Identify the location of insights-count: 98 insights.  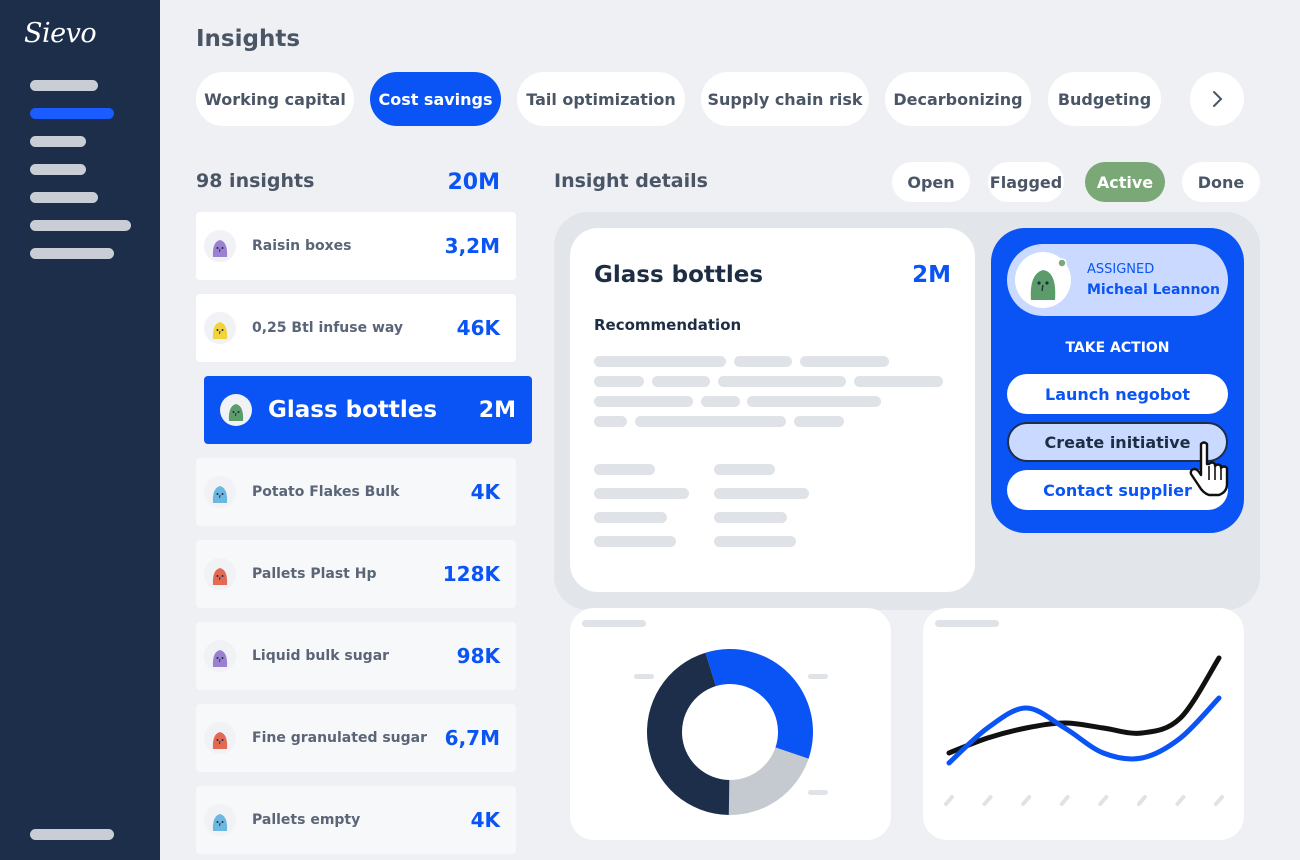
(255, 181).